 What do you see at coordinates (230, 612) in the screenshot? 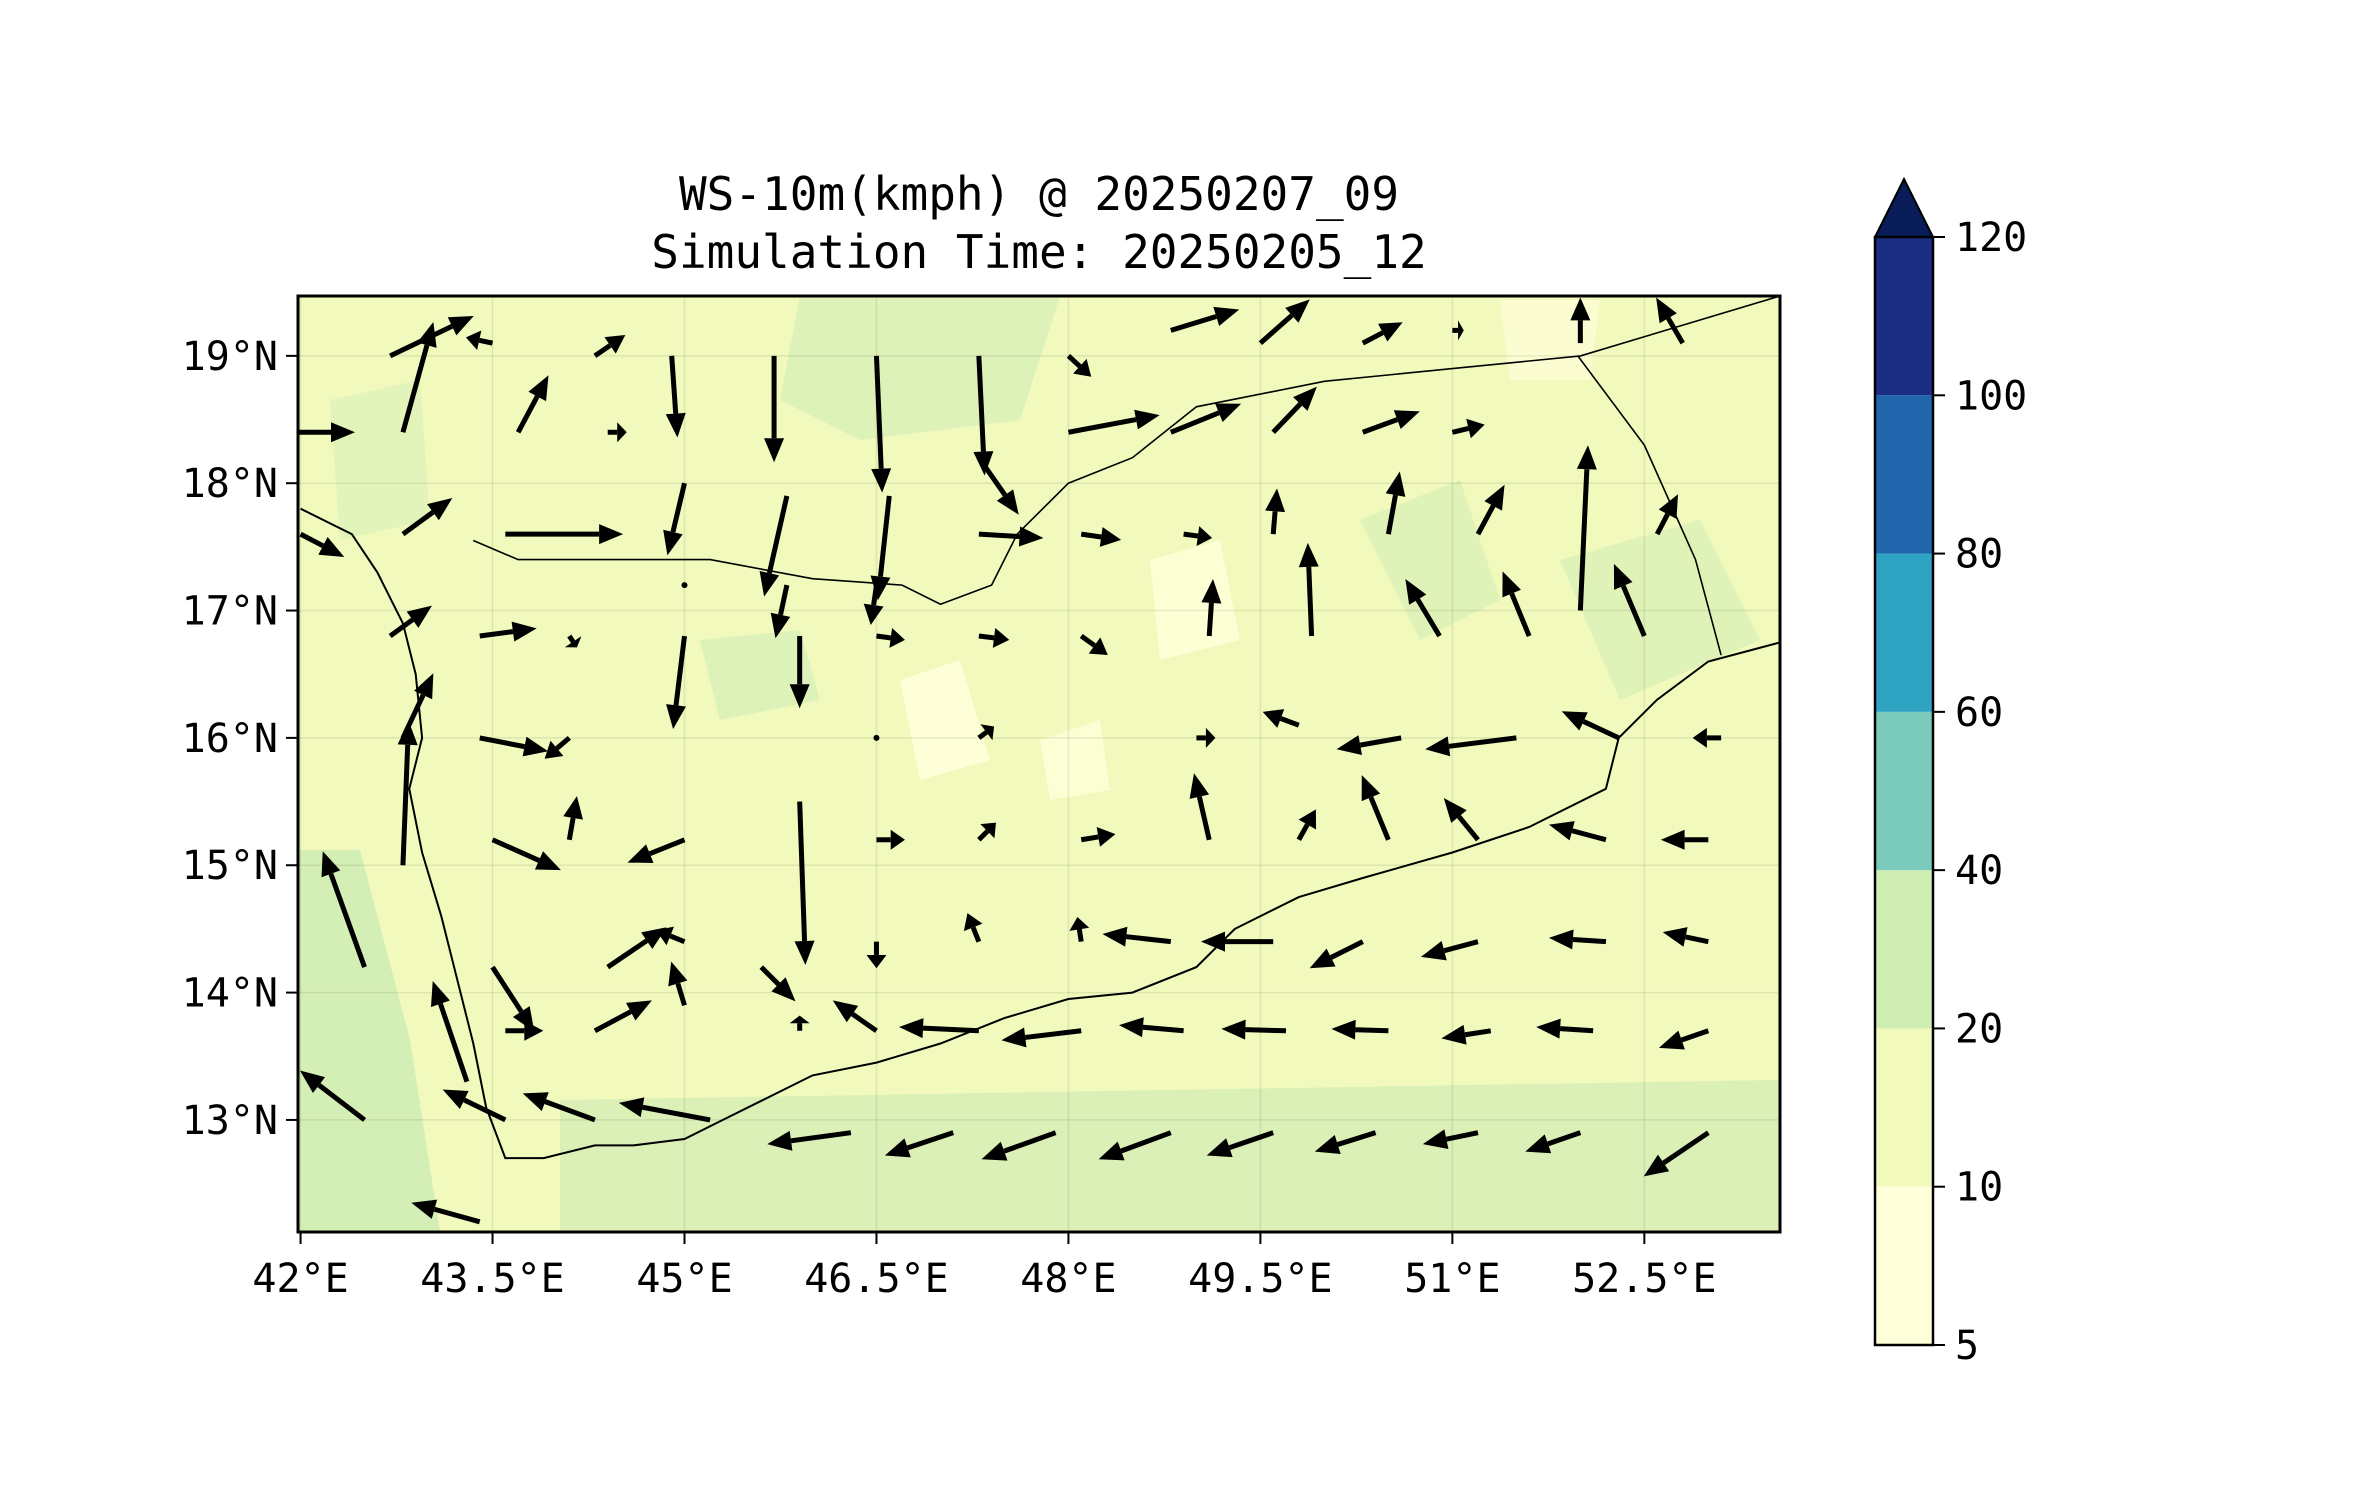
I see `y-tick-label: 17°N` at bounding box center [230, 612].